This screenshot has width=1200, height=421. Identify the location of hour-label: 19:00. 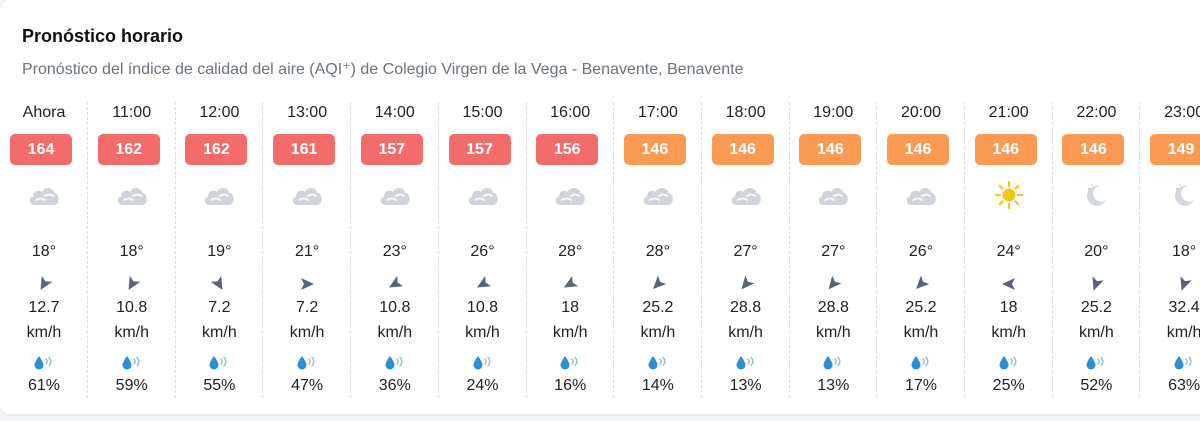
(833, 112).